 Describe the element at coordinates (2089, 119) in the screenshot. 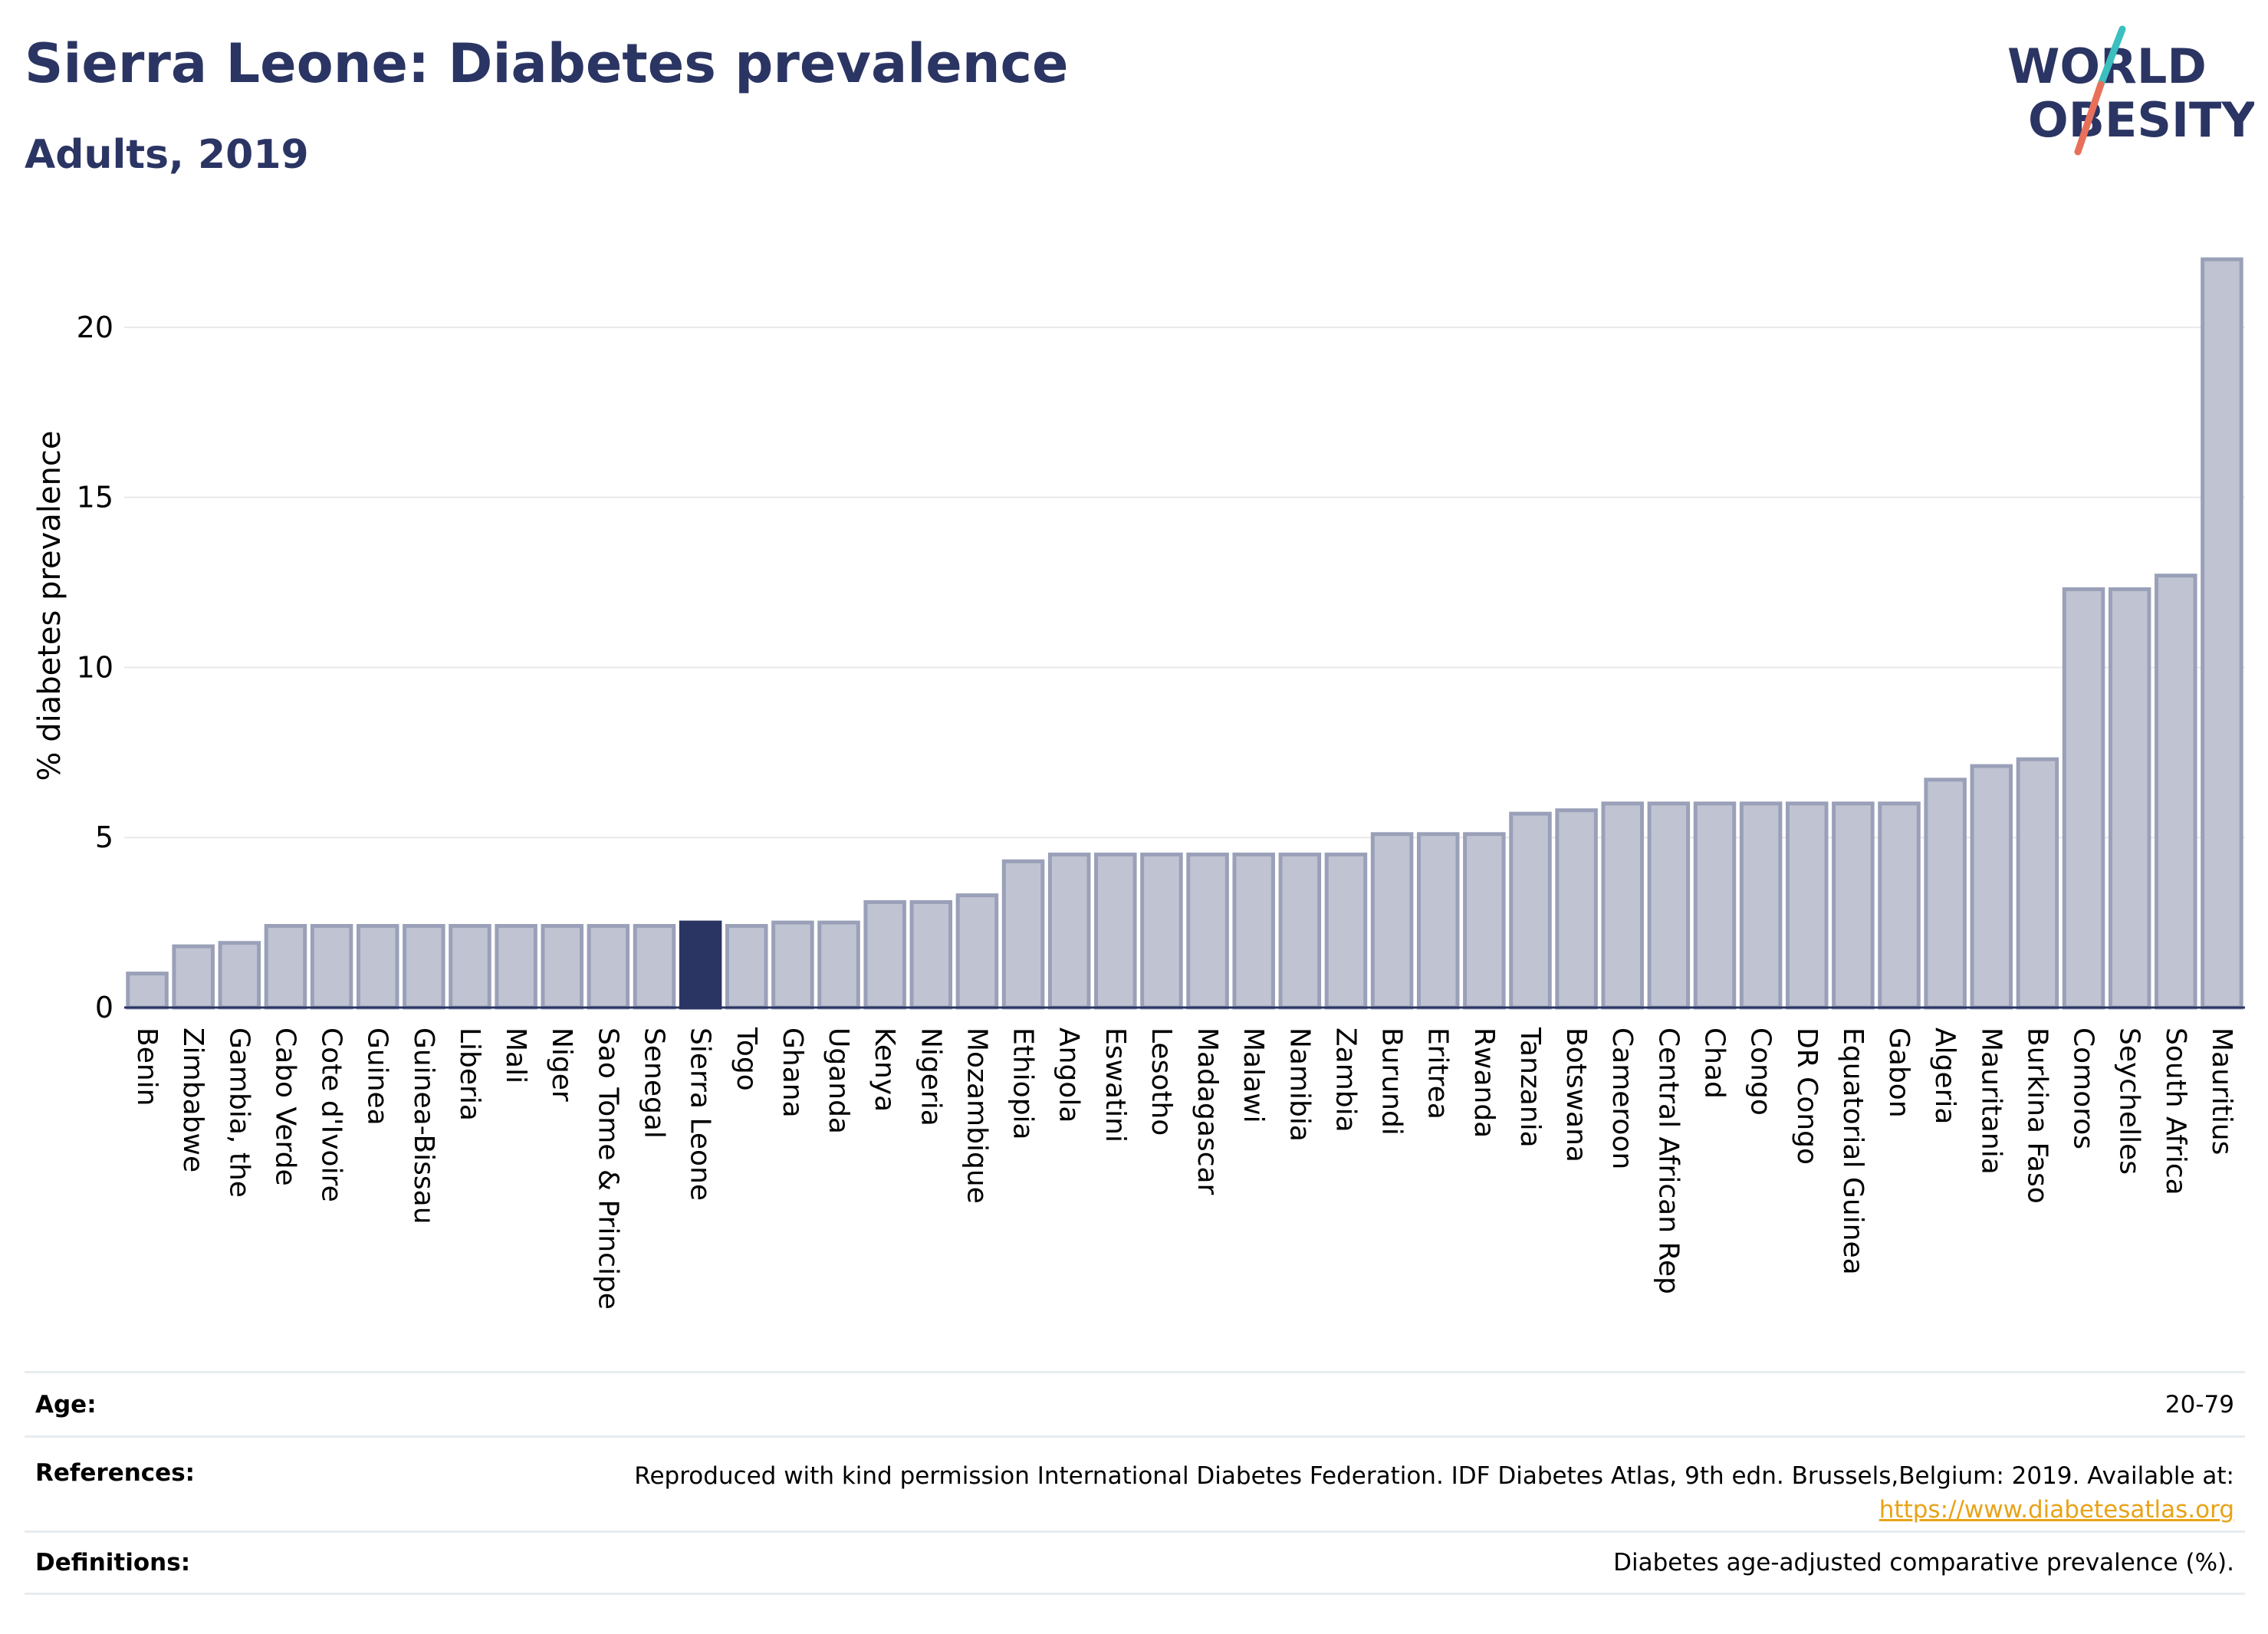

I see `logo-slash-coral` at that location.